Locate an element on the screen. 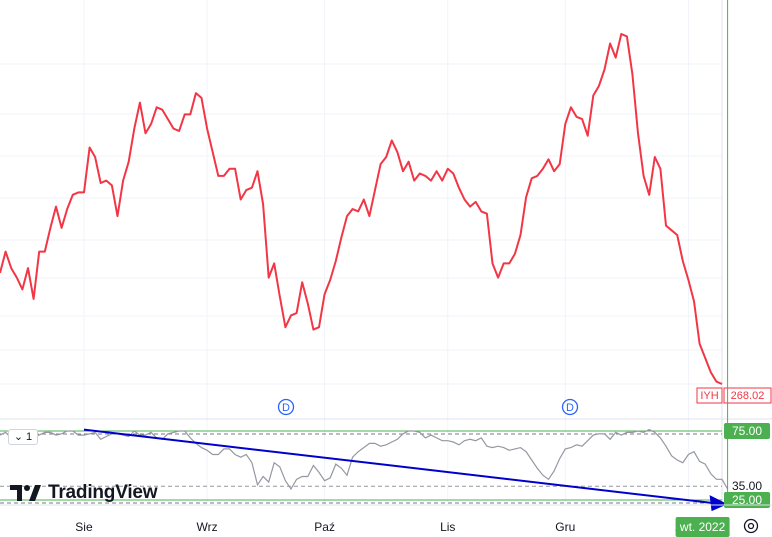  tradingview-logo: TradingView is located at coordinates (84, 493).